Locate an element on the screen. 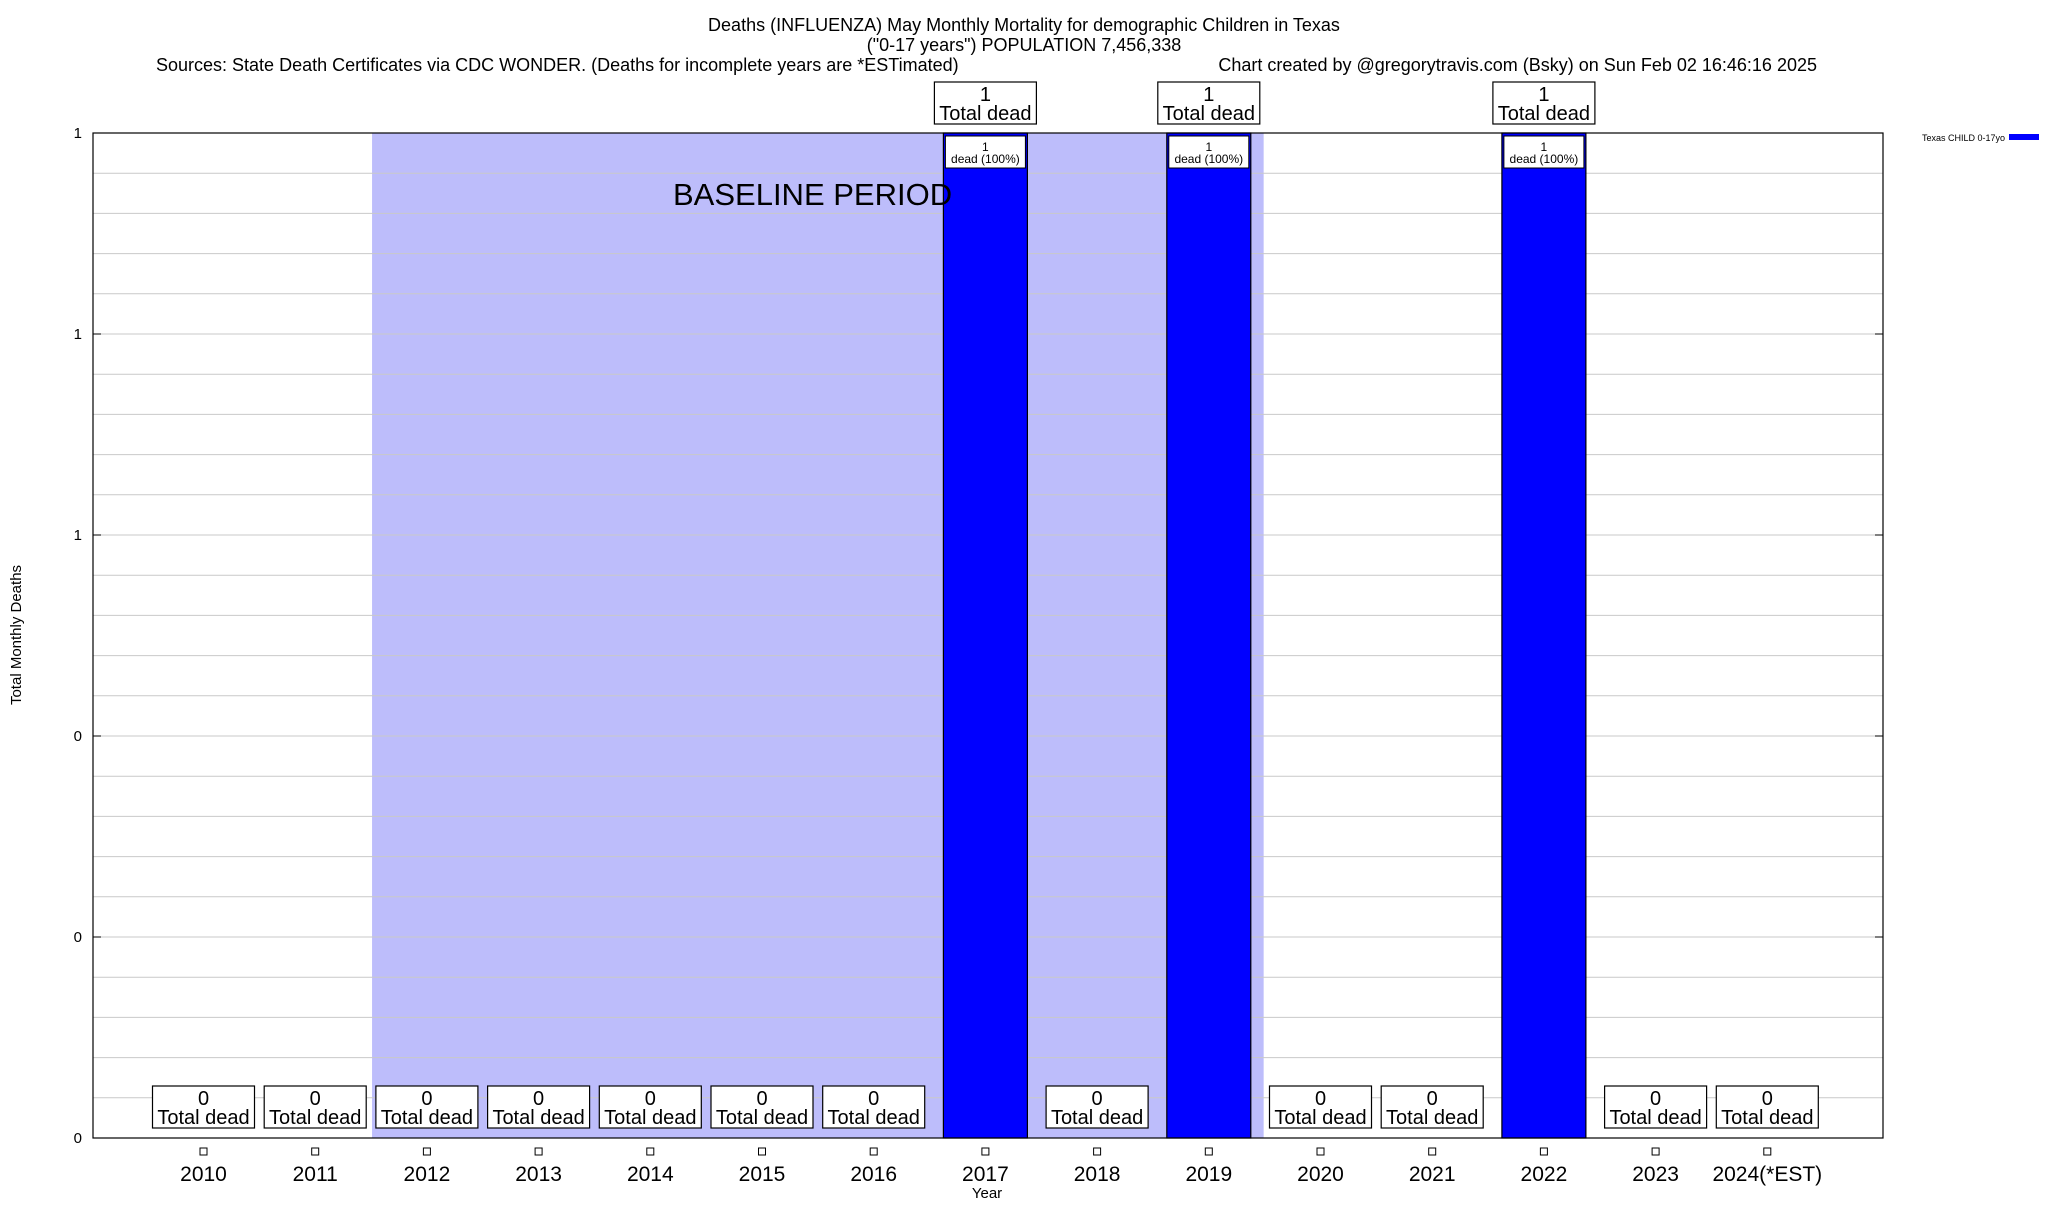  x-tick-label: 2022 is located at coordinates (1544, 1174).